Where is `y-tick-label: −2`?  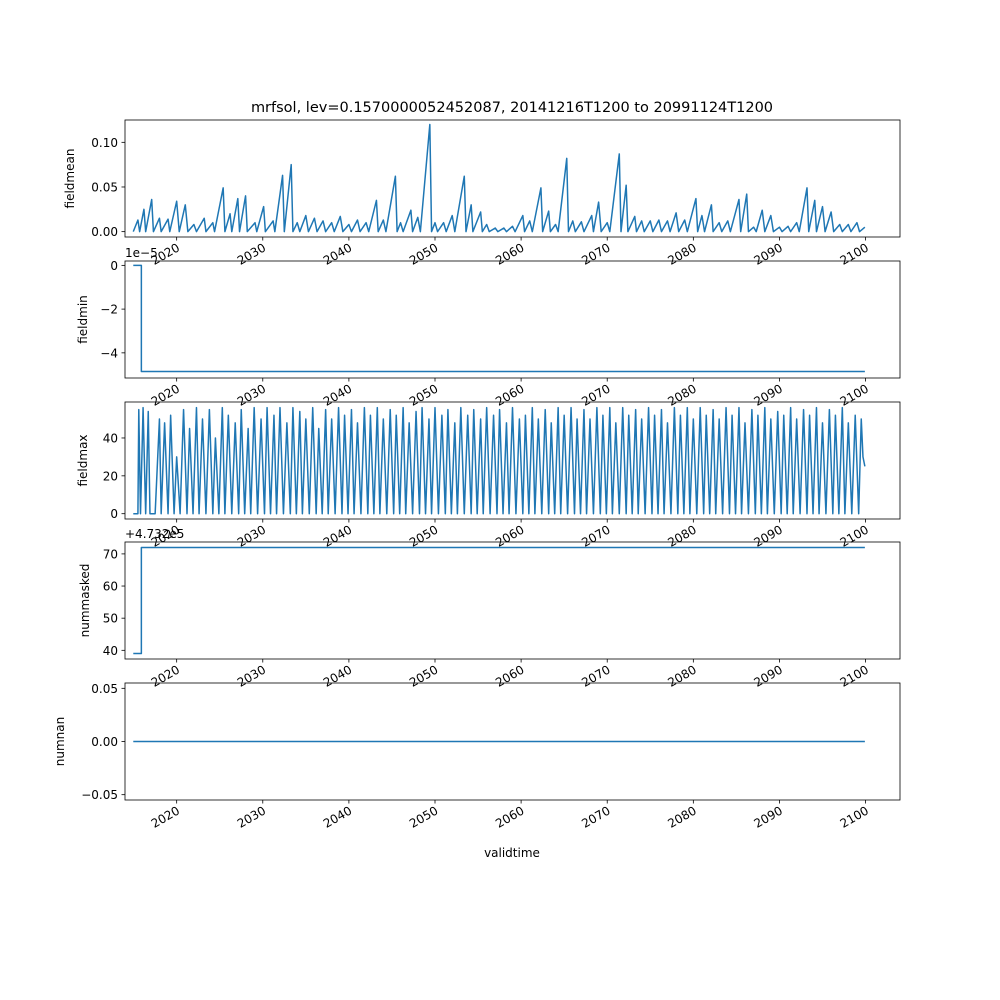
y-tick-label: −2 is located at coordinates (109, 310).